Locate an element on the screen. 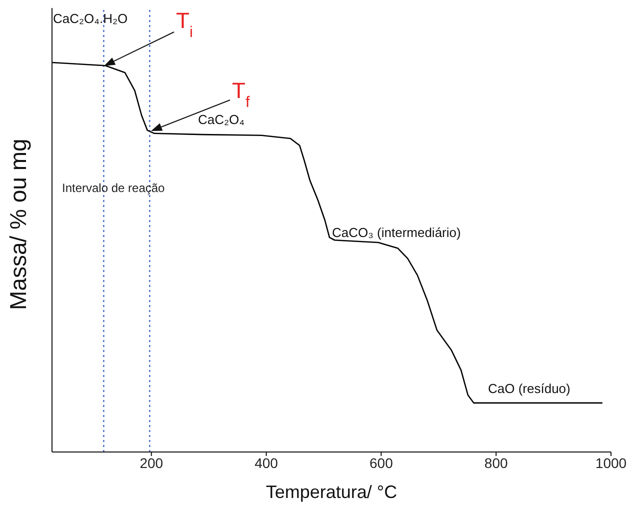 The width and height of the screenshot is (637, 509). x-axis-title: Temperatura/ °C is located at coordinates (332, 492).